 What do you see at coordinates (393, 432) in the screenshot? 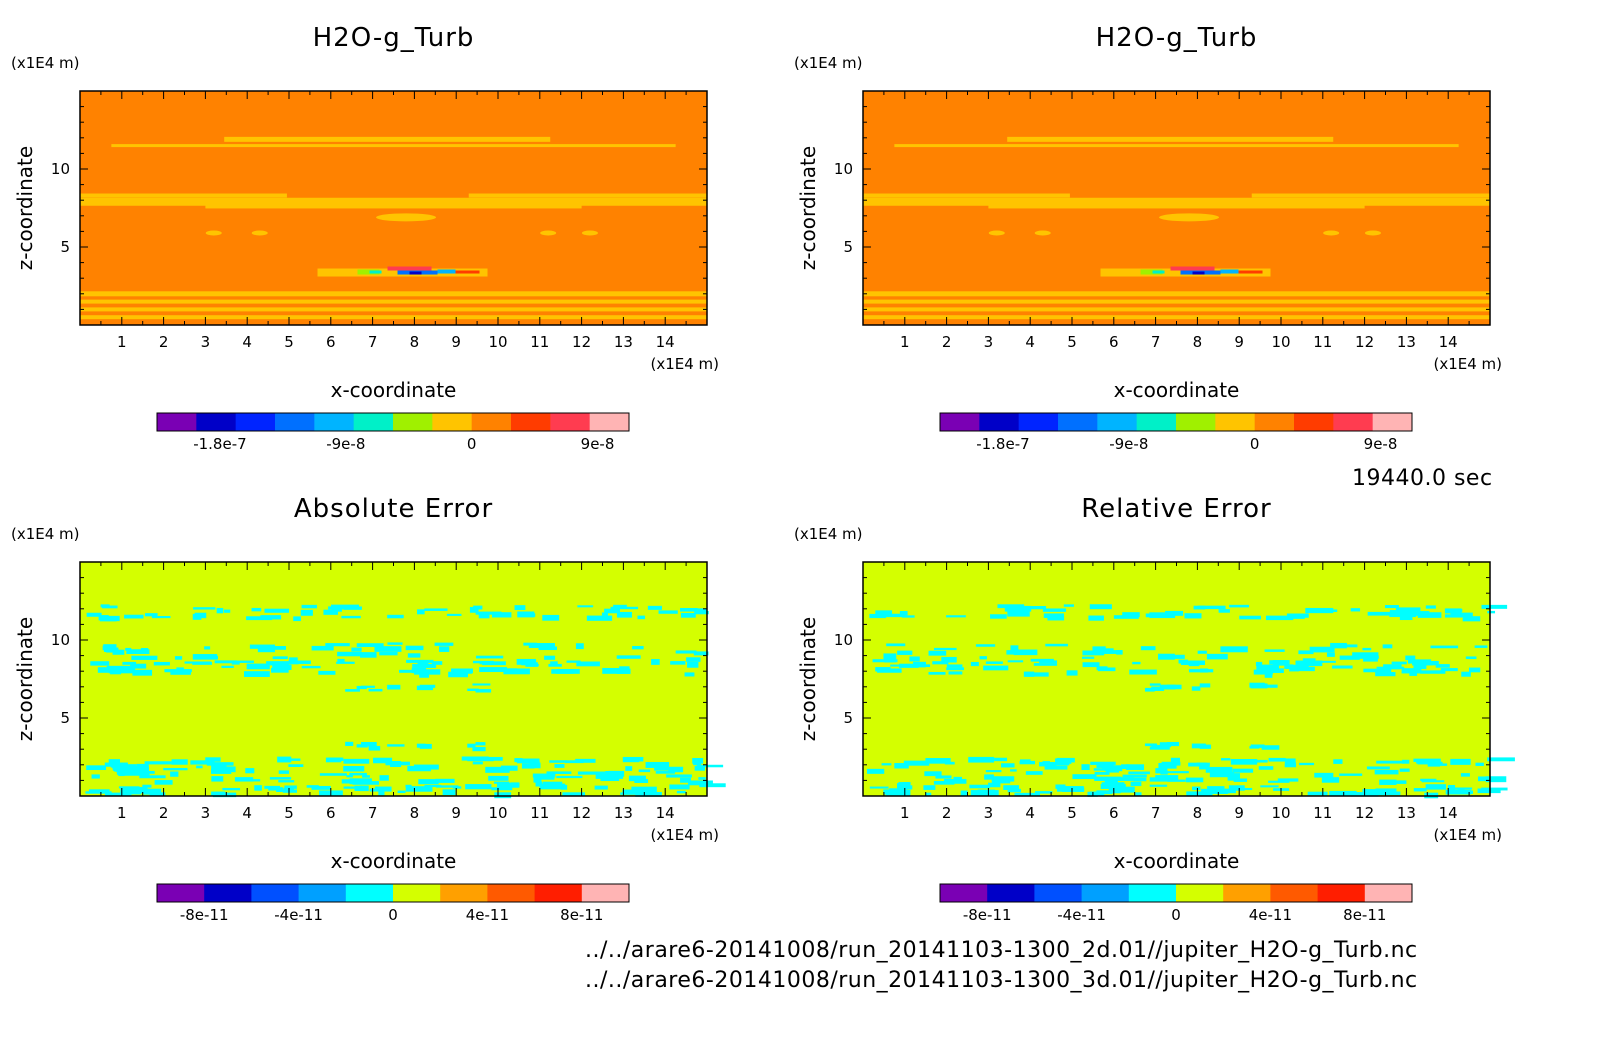
I see `colorbar: -1.8e-7 -9e-8 0 9e-8` at bounding box center [393, 432].